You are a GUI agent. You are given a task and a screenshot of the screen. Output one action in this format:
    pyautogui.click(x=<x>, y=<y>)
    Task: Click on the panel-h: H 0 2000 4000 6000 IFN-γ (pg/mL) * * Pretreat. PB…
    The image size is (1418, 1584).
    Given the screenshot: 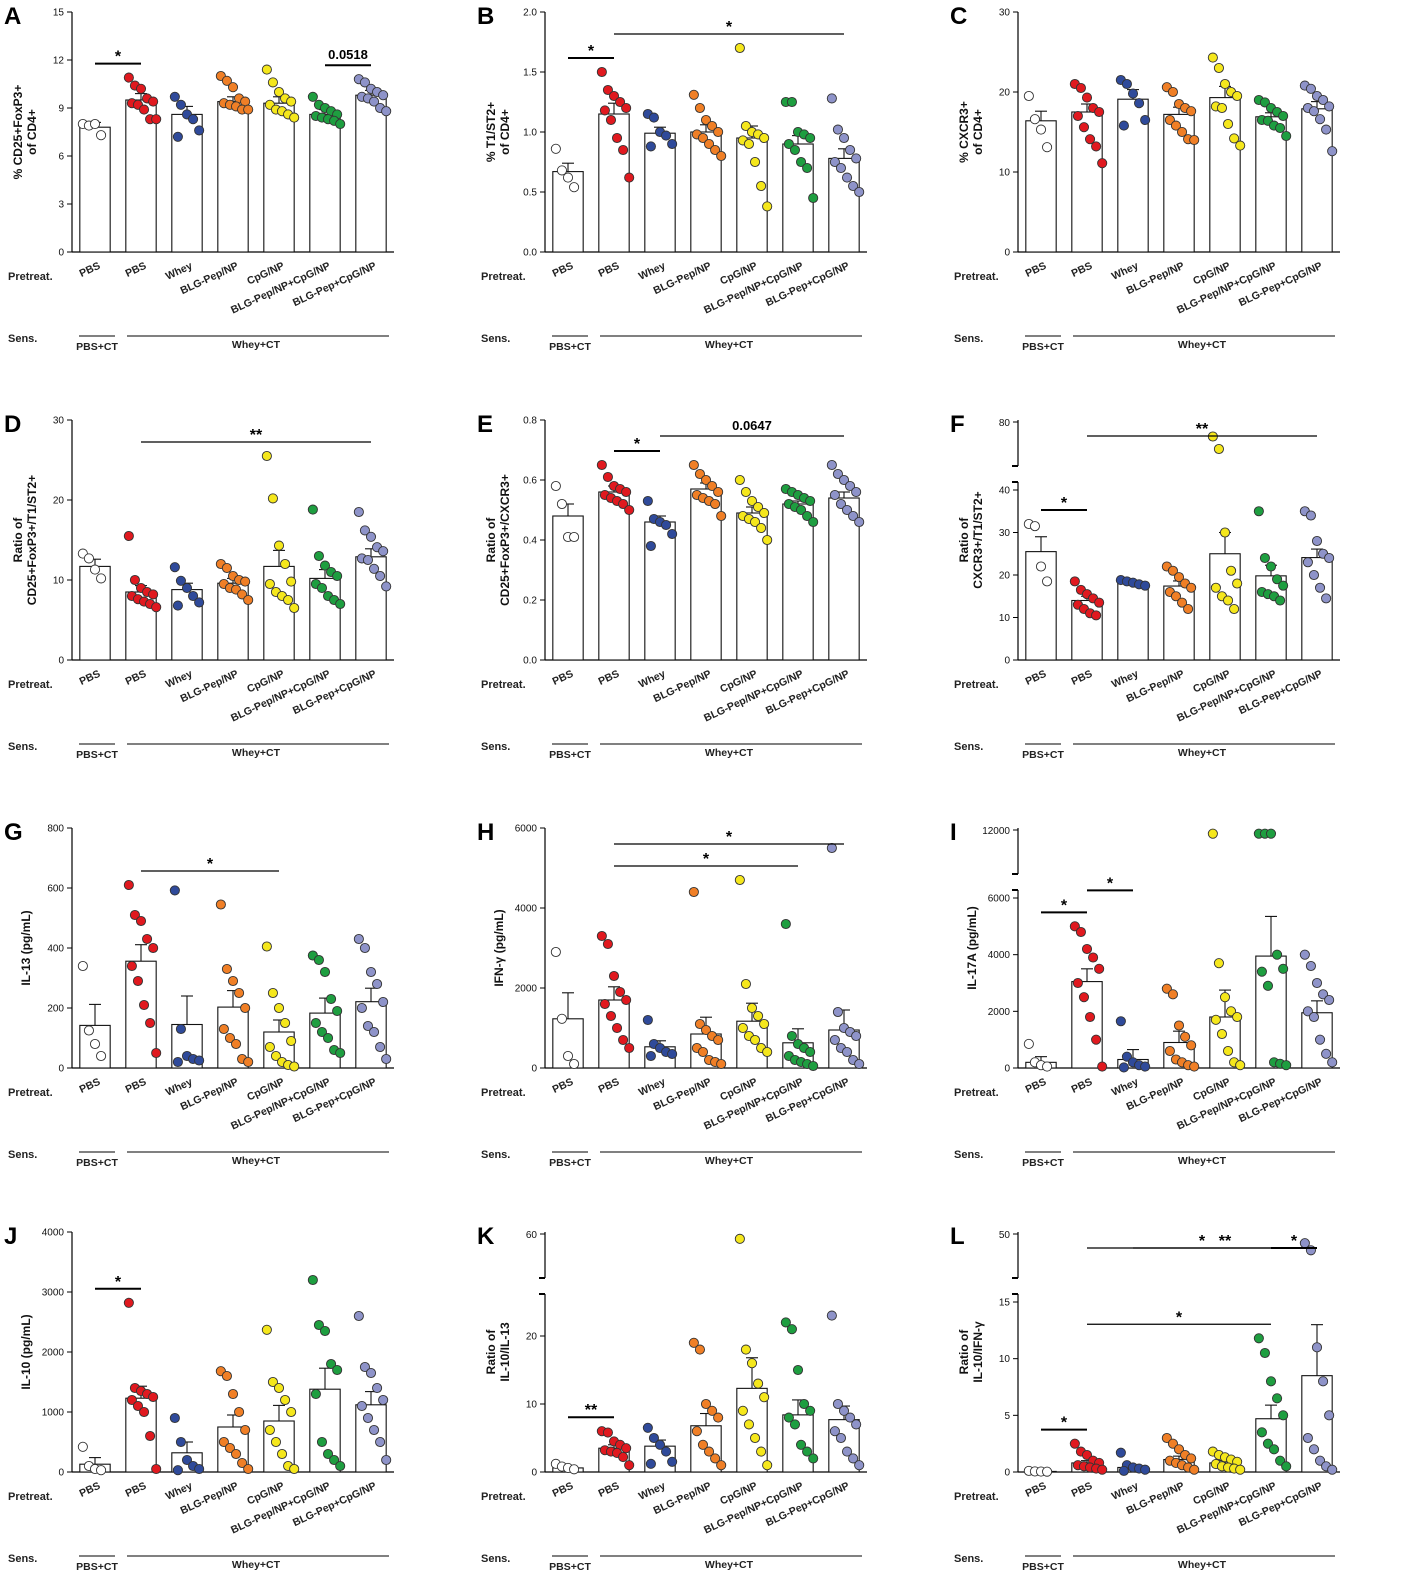 What is the action you would take?
    pyautogui.click(x=672, y=994)
    